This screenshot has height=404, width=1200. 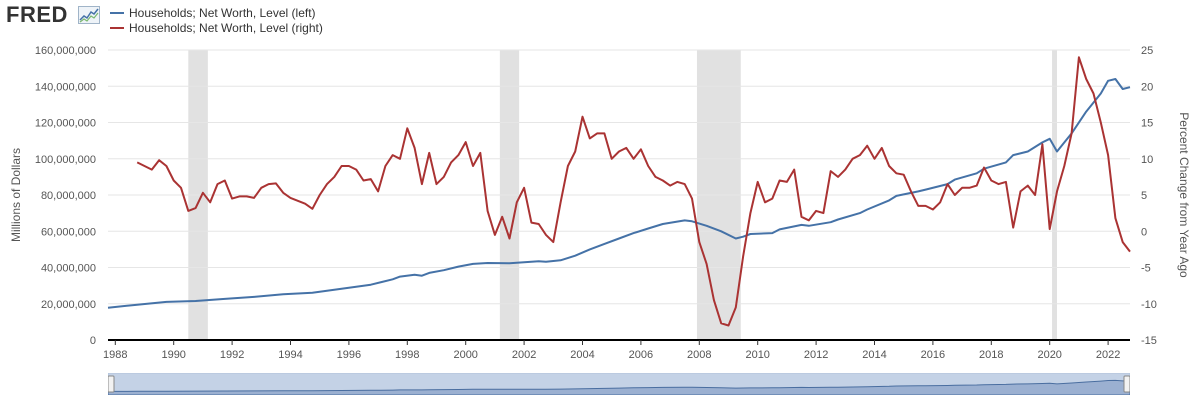 I want to click on y-right-tick-label: 25, so click(x=1147, y=51).